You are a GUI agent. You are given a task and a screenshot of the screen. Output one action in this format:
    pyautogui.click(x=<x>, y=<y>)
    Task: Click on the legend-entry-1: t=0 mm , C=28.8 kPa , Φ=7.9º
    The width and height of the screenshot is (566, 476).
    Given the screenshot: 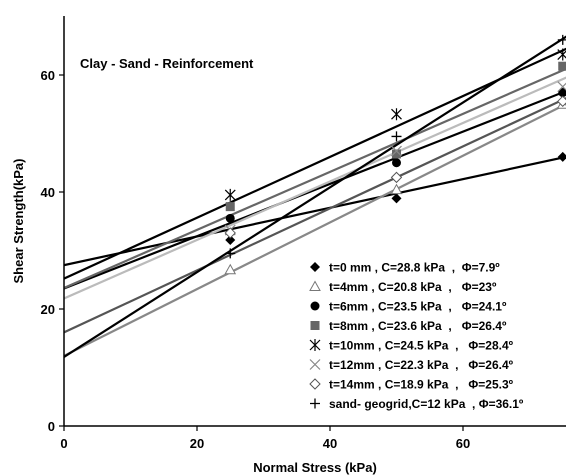 What is the action you would take?
    pyautogui.click(x=414, y=268)
    